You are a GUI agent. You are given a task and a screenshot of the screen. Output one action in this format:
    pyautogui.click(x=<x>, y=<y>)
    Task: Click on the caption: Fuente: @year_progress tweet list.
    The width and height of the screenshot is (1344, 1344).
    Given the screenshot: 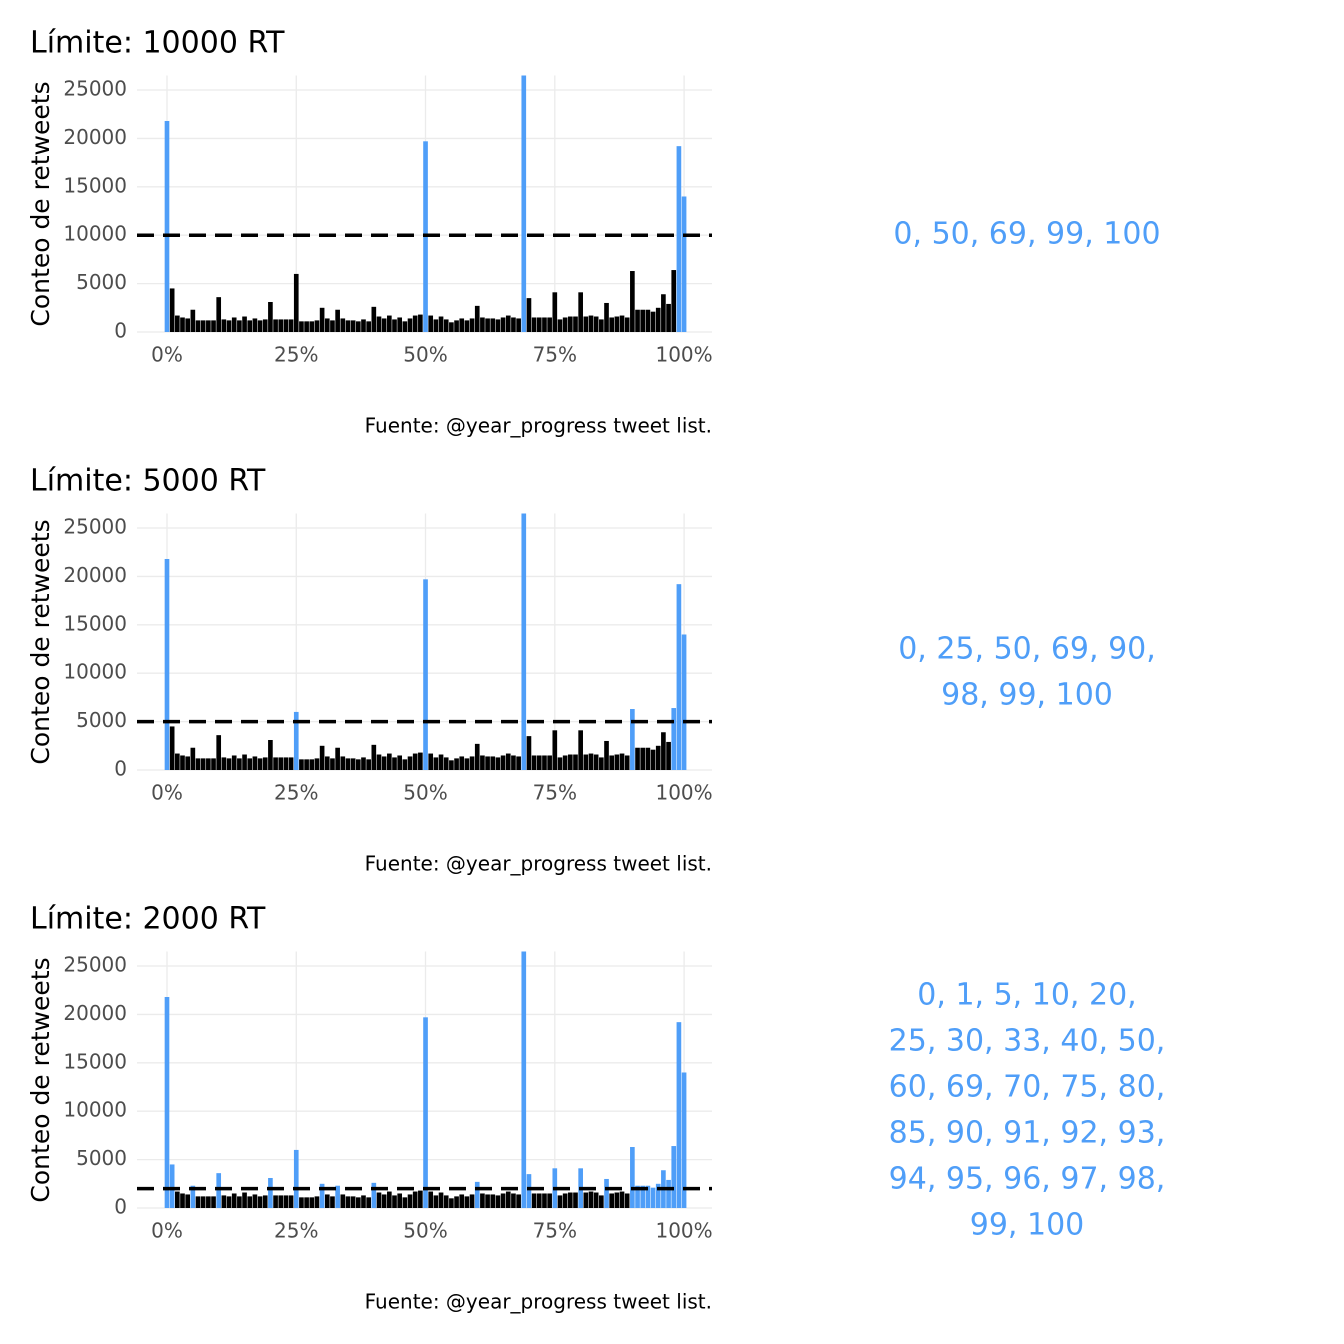 What is the action you would take?
    pyautogui.click(x=538, y=426)
    